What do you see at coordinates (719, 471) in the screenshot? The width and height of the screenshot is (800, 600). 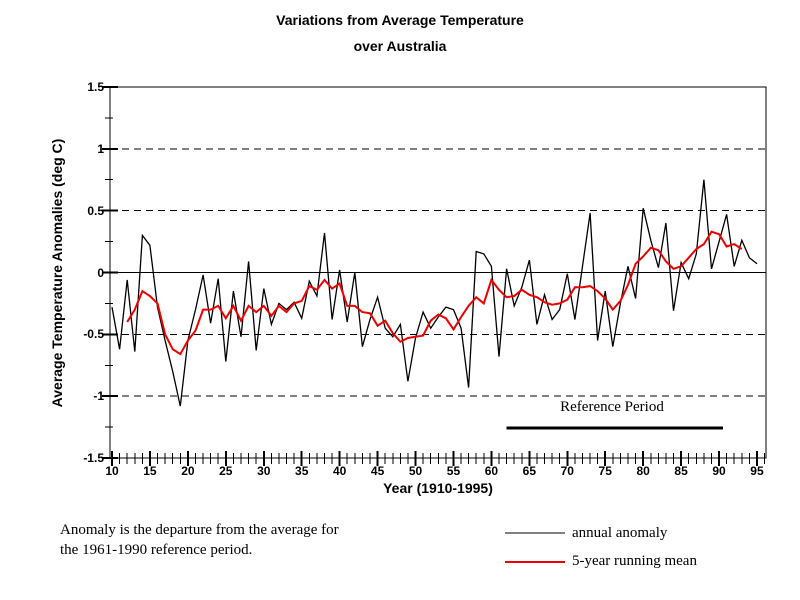 I see `x-tick-label-90: 90` at bounding box center [719, 471].